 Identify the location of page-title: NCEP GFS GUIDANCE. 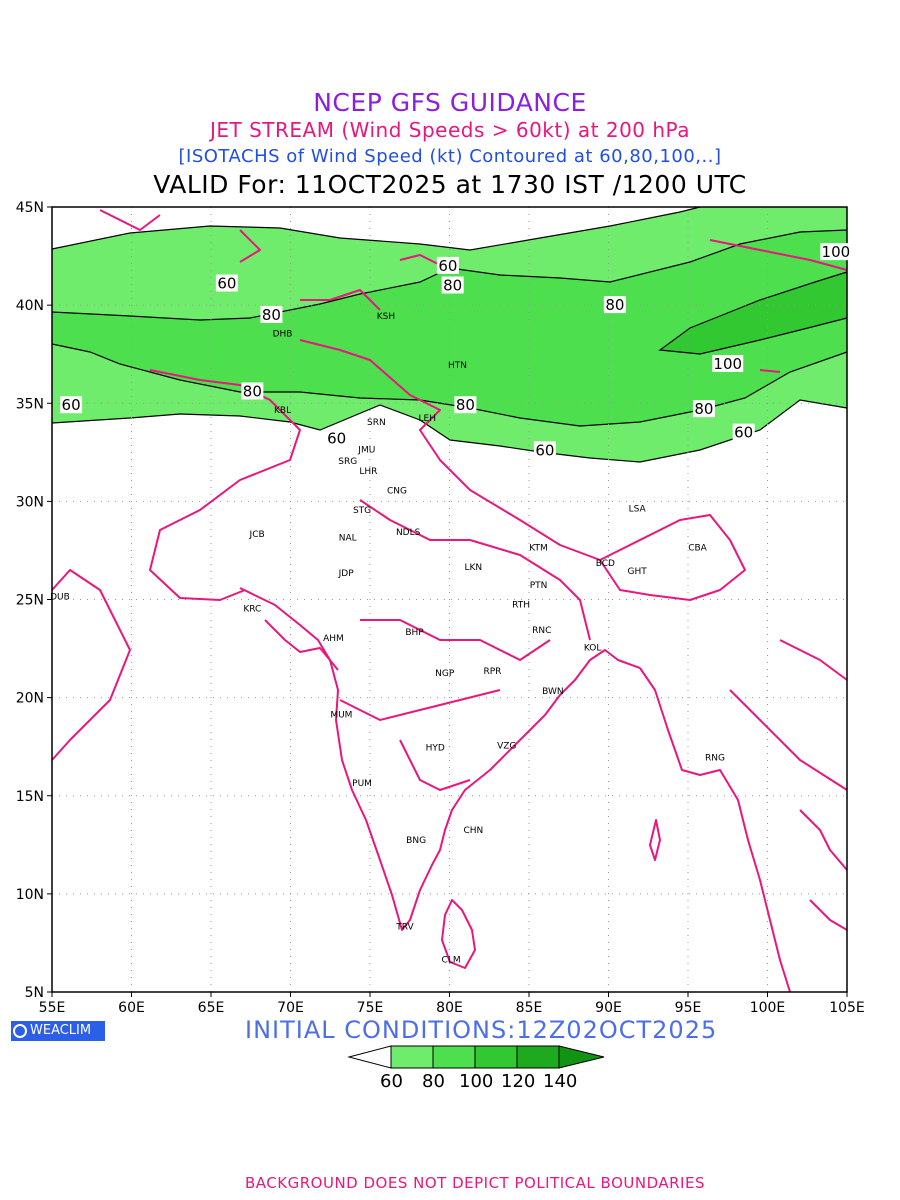
(450, 102).